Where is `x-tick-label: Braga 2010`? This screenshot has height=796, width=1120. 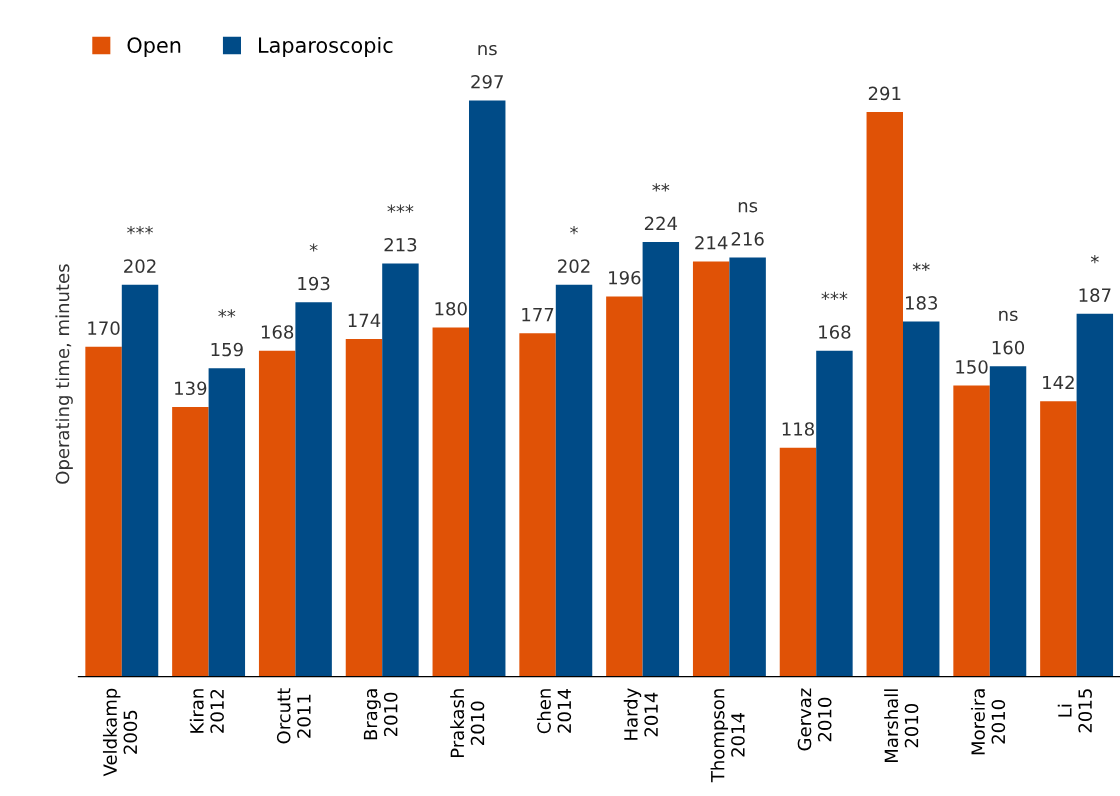
x-tick-label: Braga 2010 is located at coordinates (380, 714).